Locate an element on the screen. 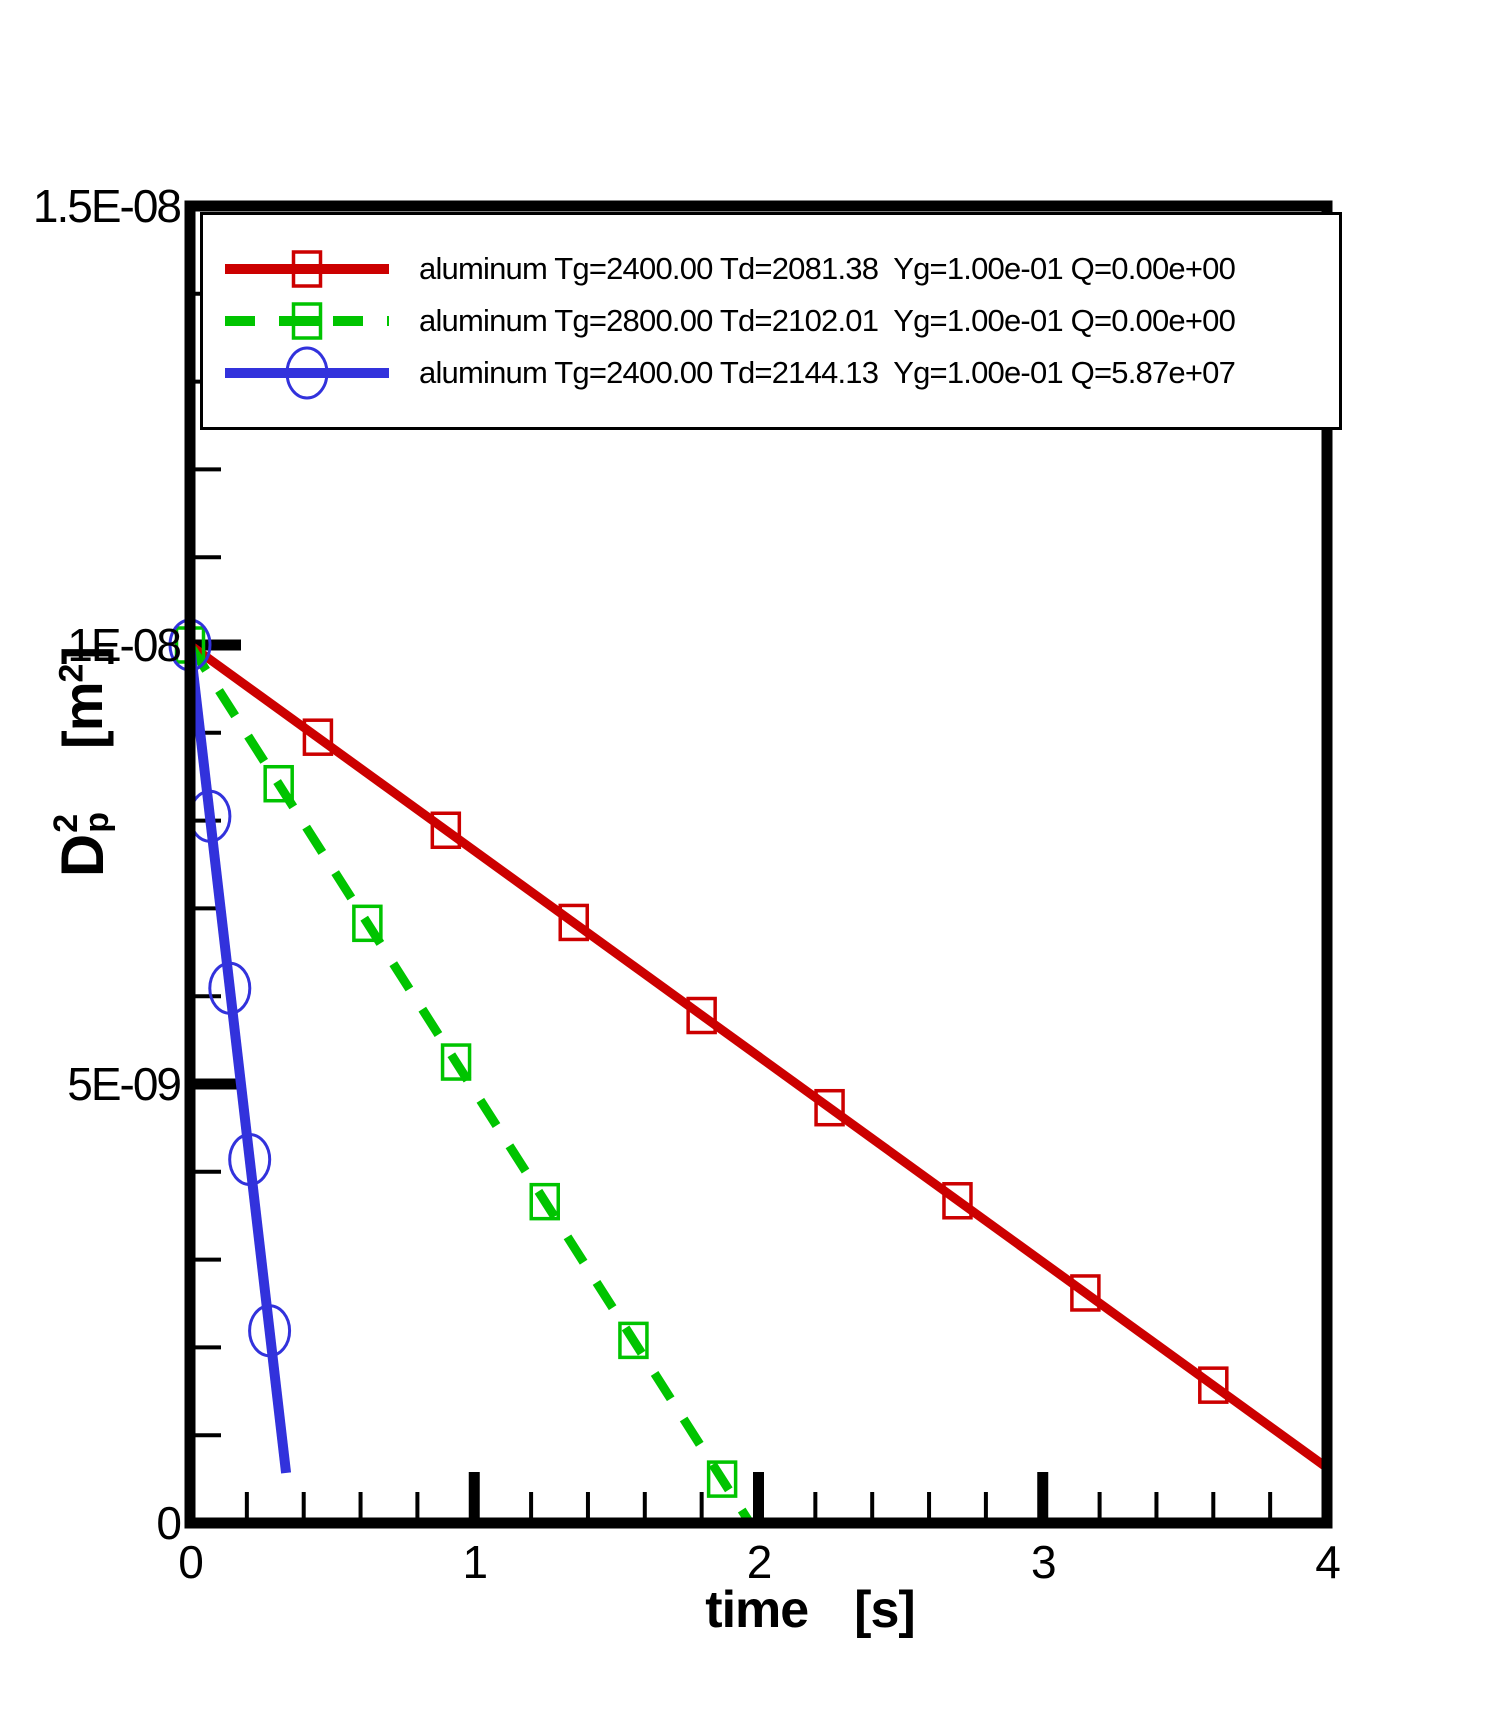 This screenshot has width=1500, height=1714. x-axis-title-word: time is located at coordinates (757, 1610).